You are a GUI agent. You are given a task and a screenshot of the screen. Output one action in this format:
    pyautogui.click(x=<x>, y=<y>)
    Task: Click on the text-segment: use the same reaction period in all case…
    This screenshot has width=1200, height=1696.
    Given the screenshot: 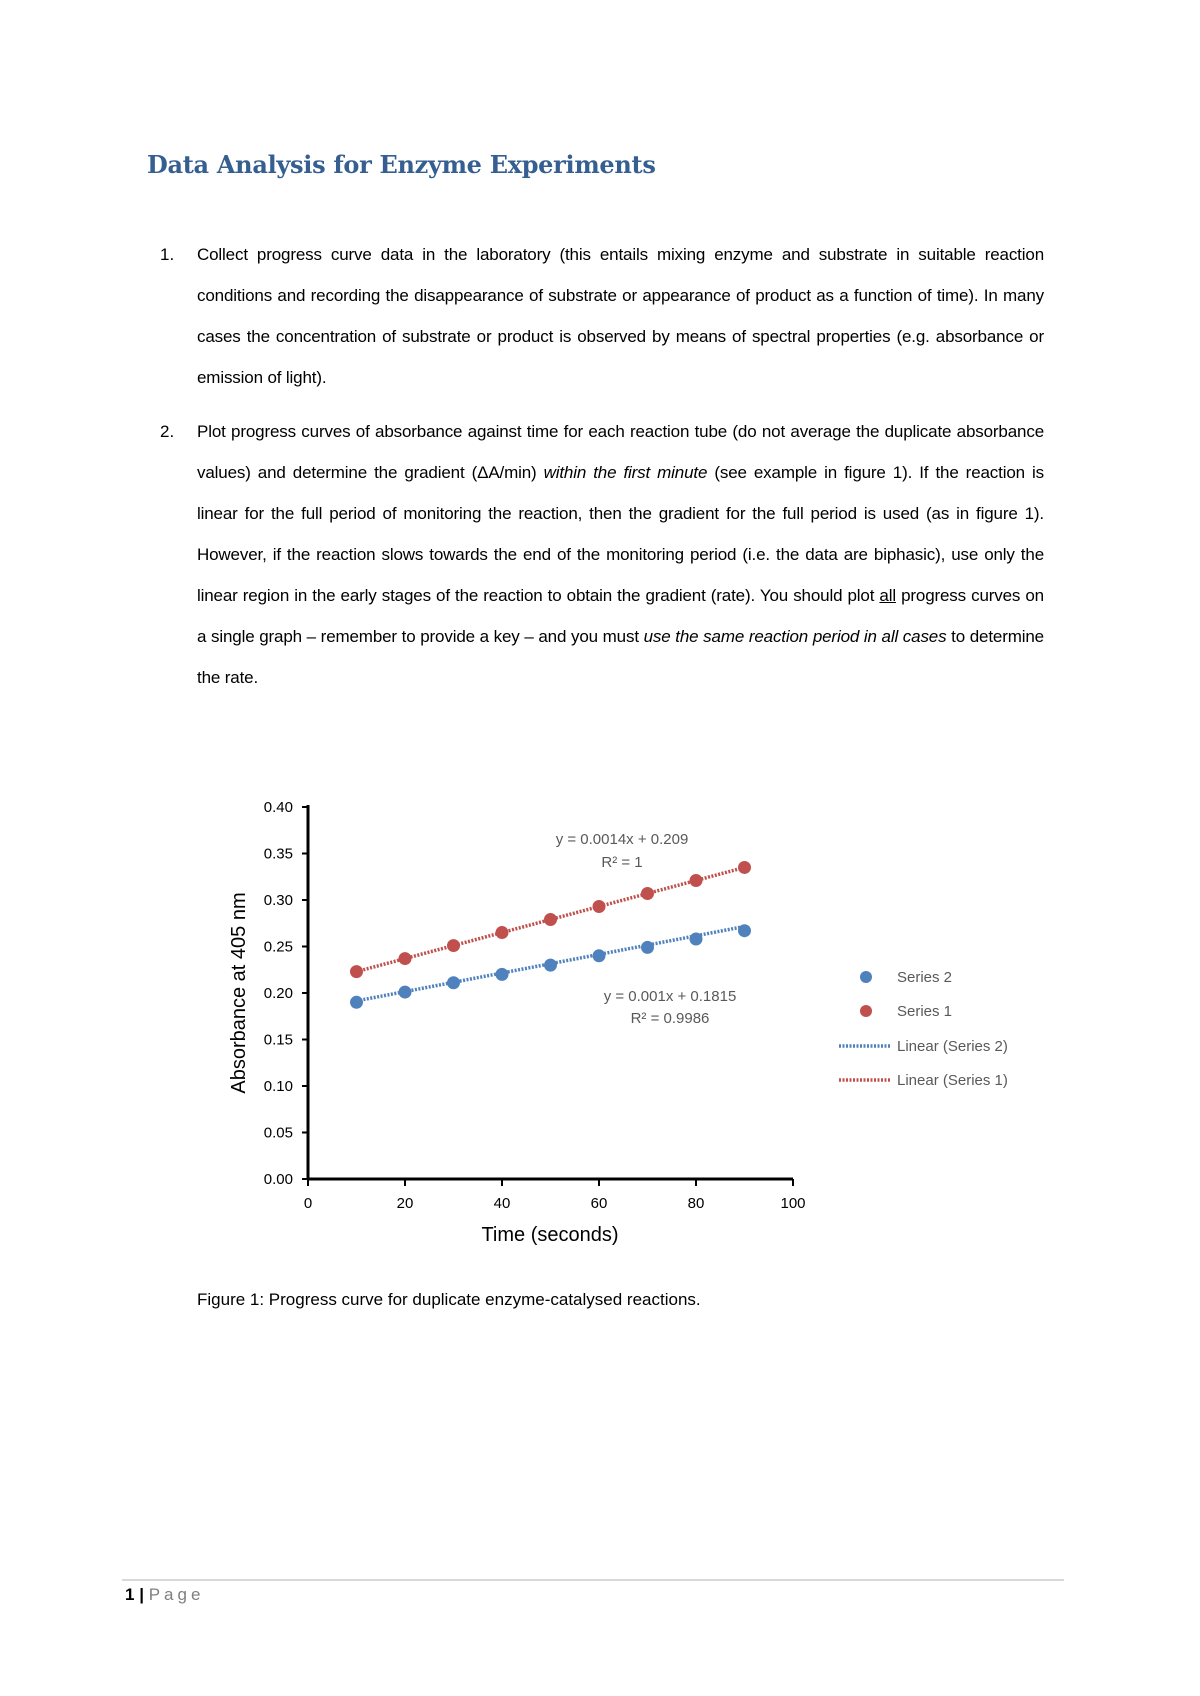 What is the action you would take?
    pyautogui.click(x=795, y=636)
    